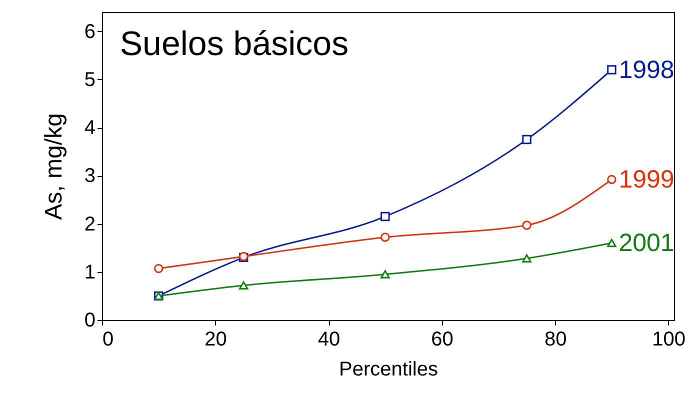  I want to click on y-axis-title: As, mg/kg, so click(54, 166).